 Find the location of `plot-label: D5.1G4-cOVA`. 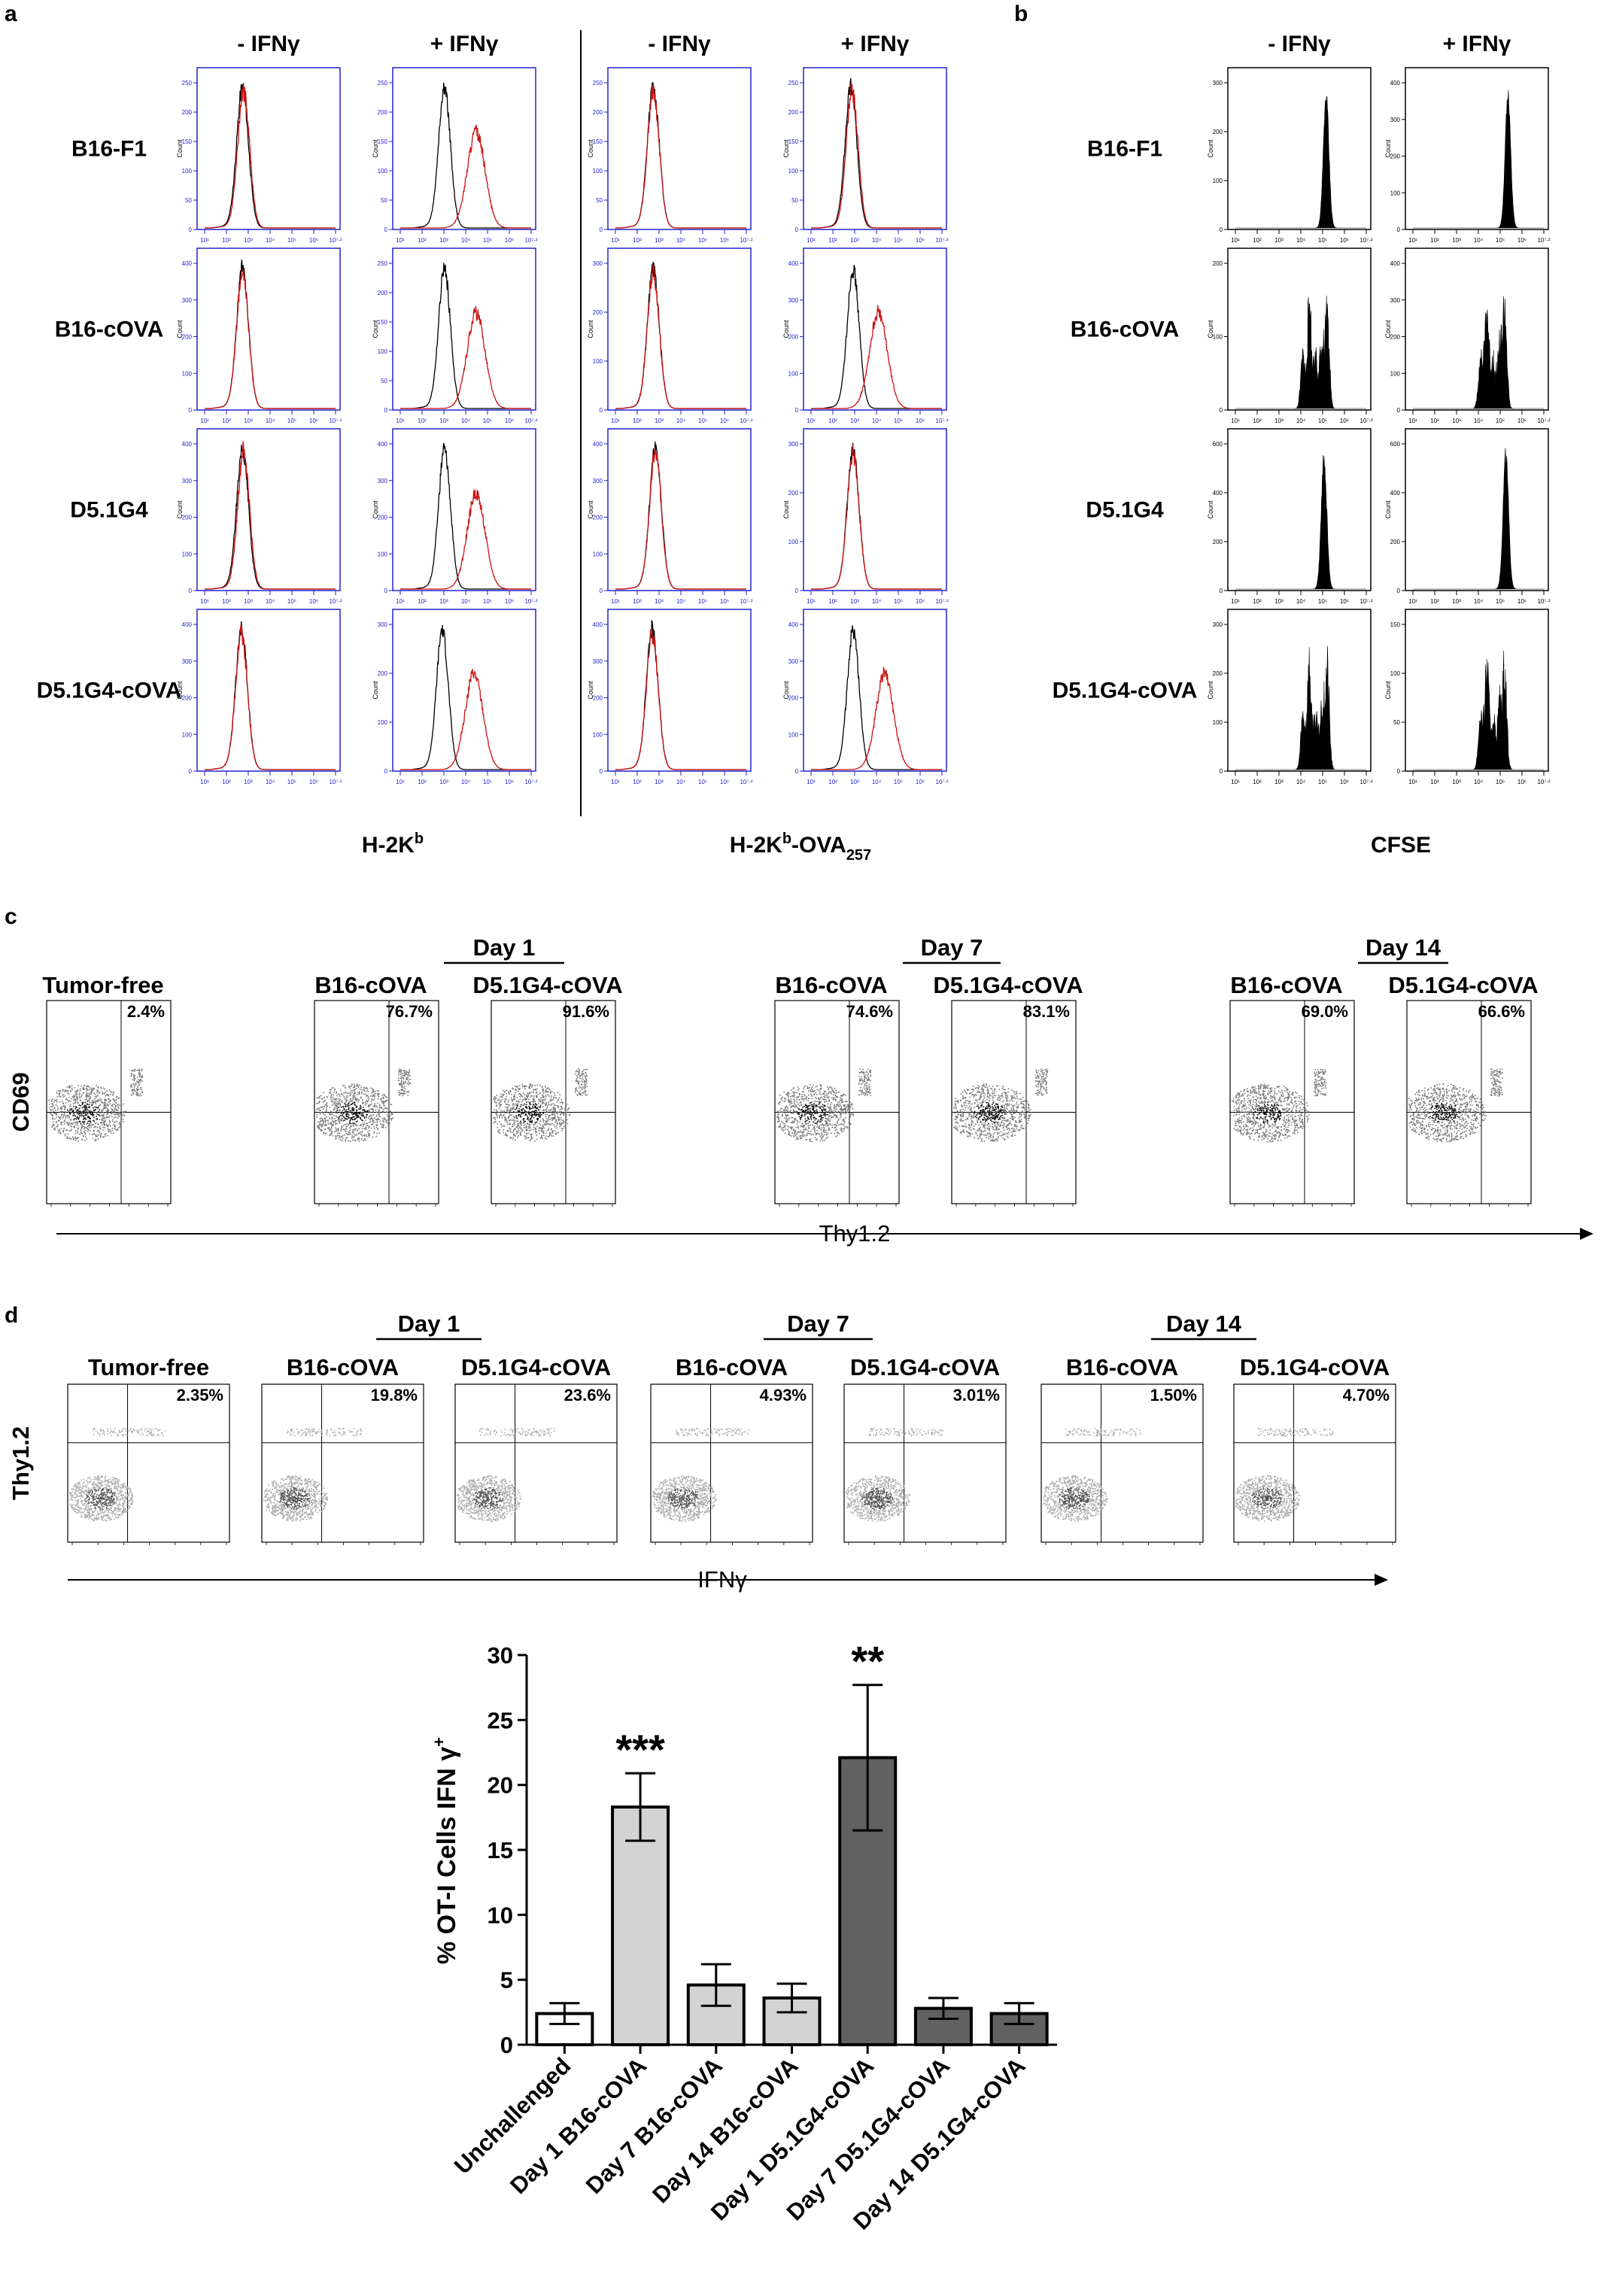

plot-label: D5.1G4-cOVA is located at coordinates (1008, 985).